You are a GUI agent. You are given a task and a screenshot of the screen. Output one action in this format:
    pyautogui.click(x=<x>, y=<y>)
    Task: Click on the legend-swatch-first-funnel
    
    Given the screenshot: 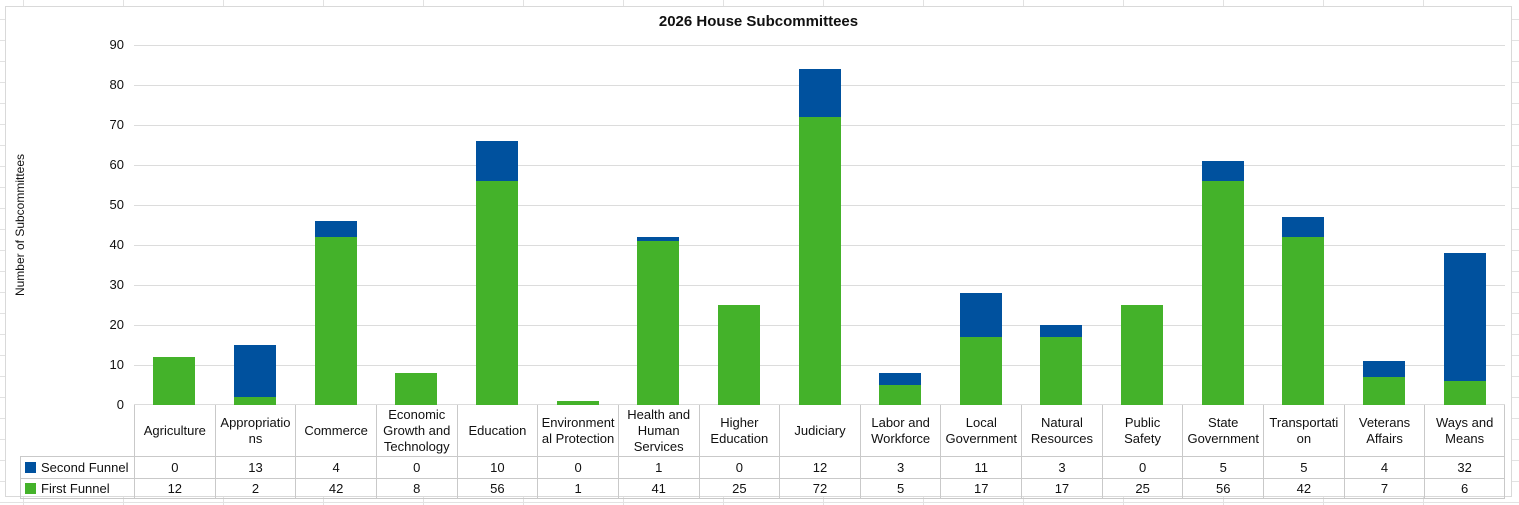 What is the action you would take?
    pyautogui.click(x=30, y=488)
    